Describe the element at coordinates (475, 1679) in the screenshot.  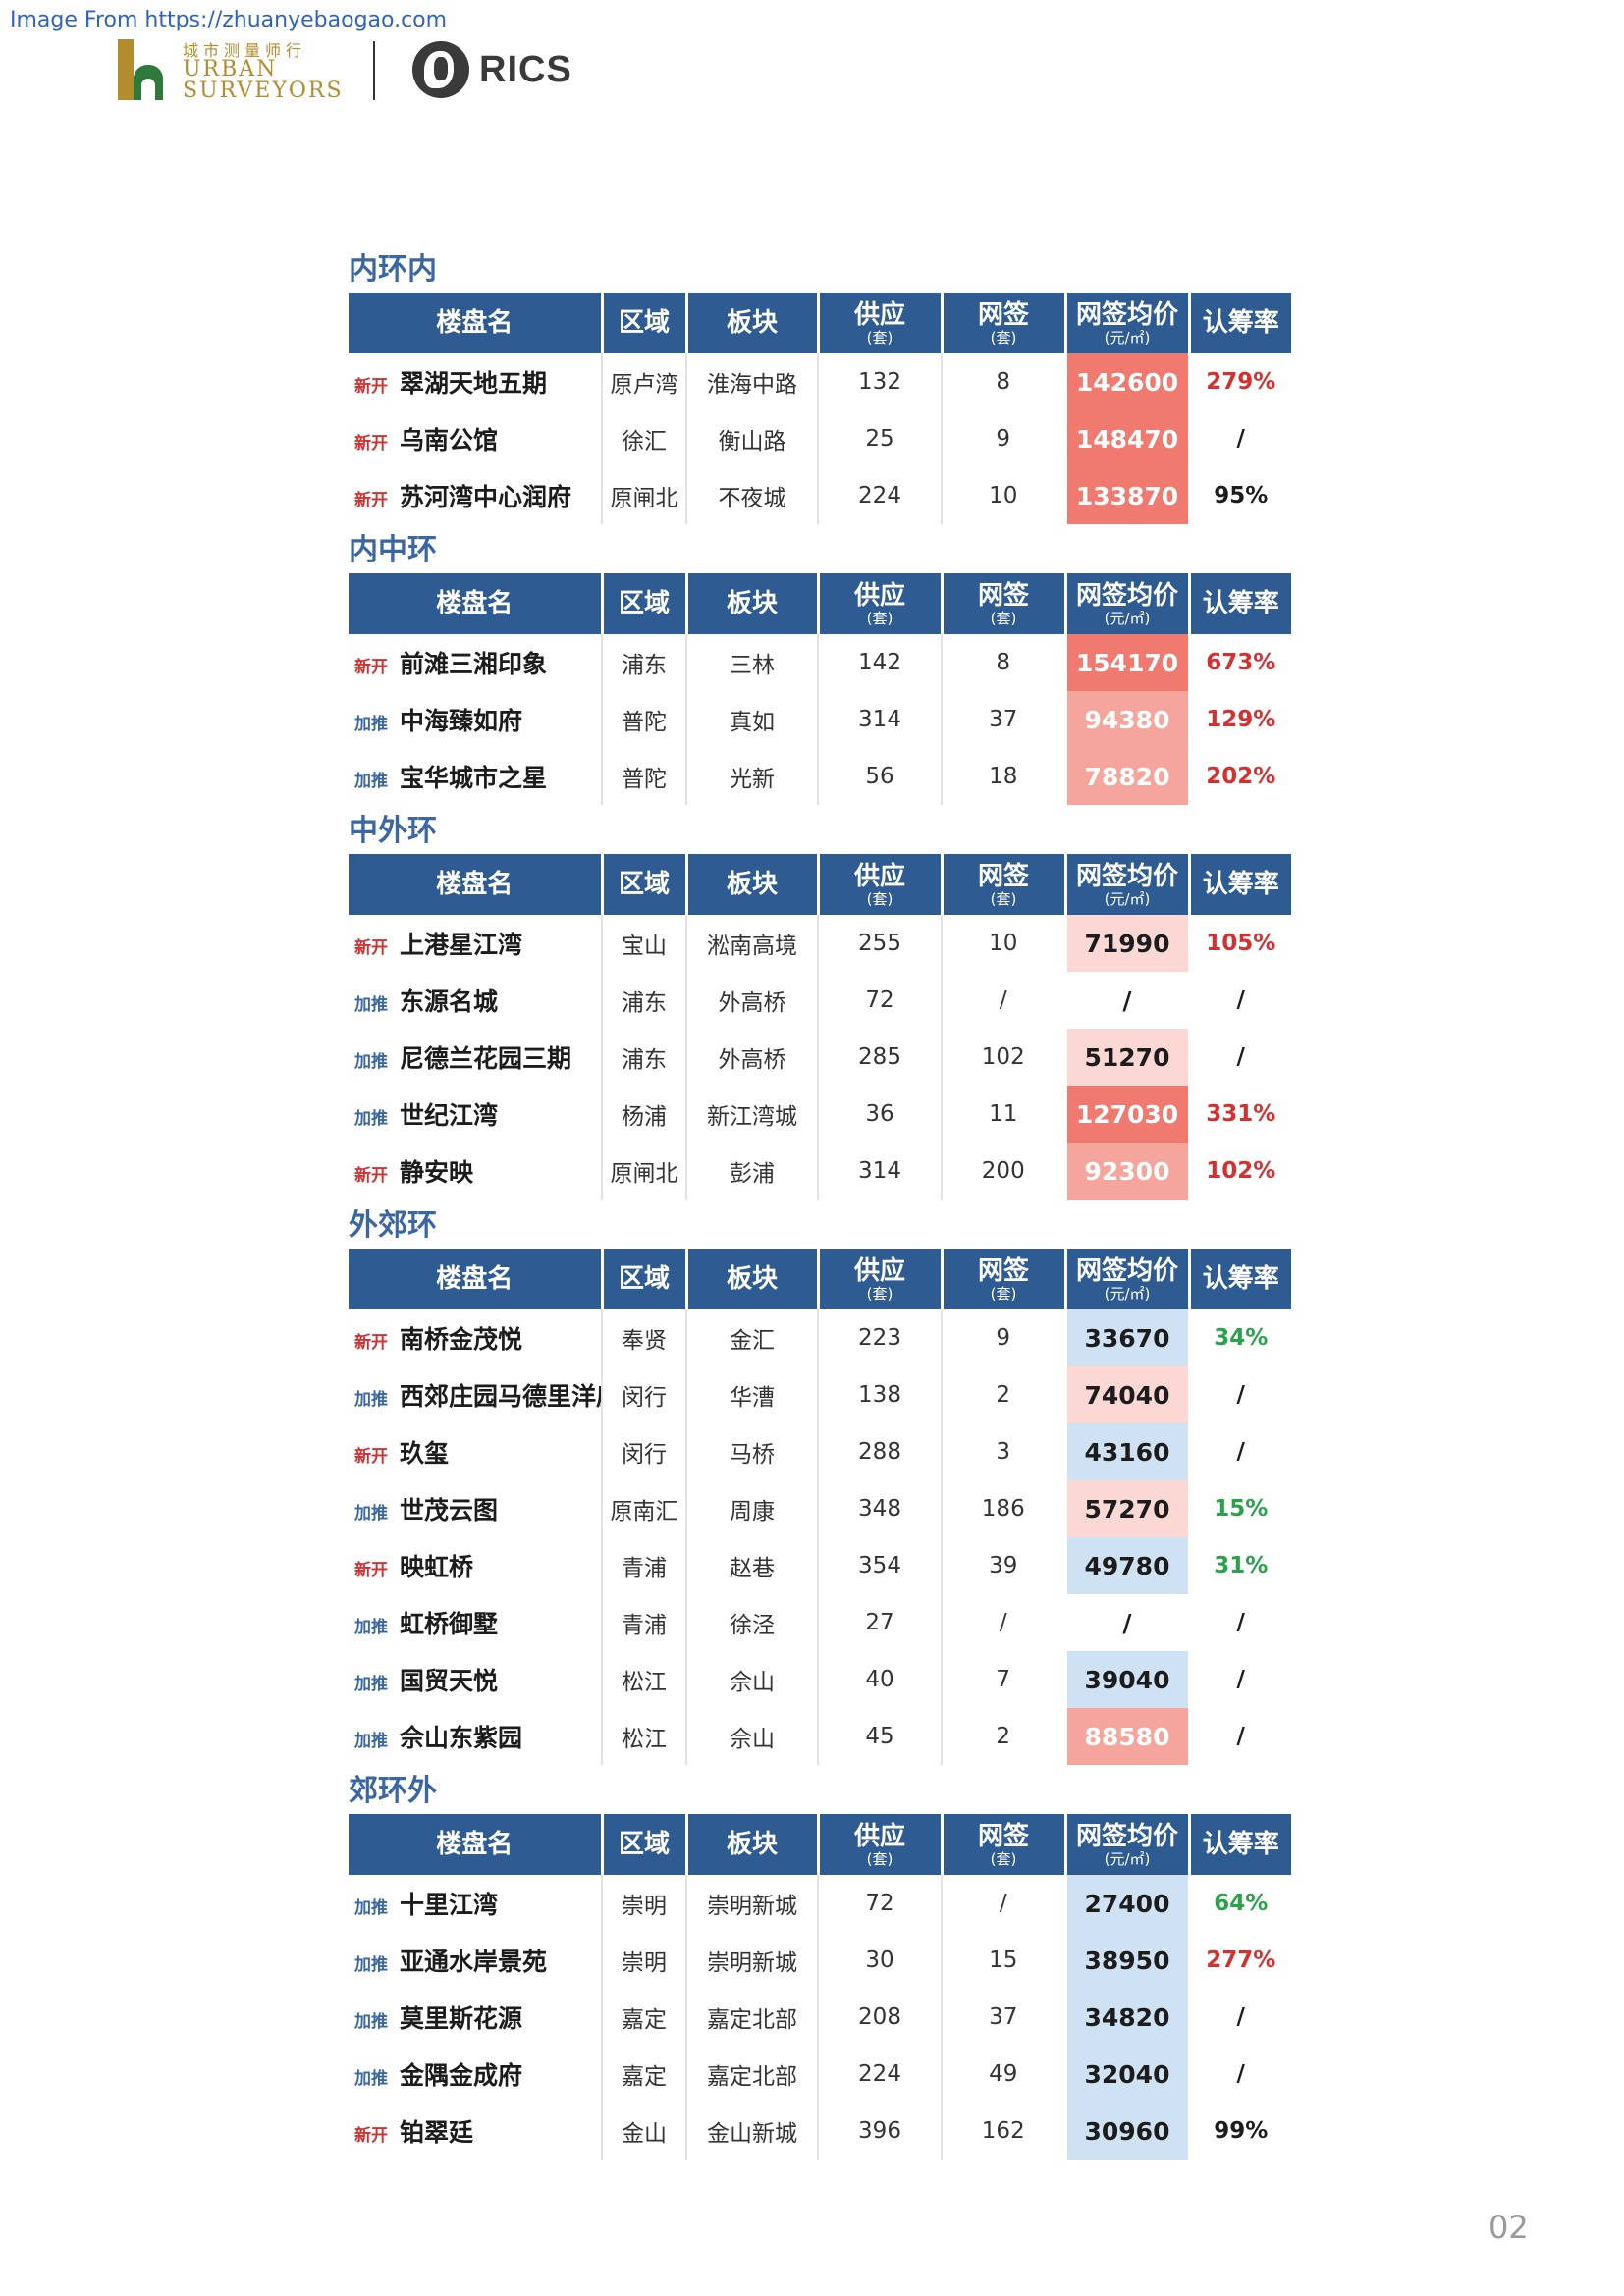
I see `project-name-cell: 加推 国贸天悦` at that location.